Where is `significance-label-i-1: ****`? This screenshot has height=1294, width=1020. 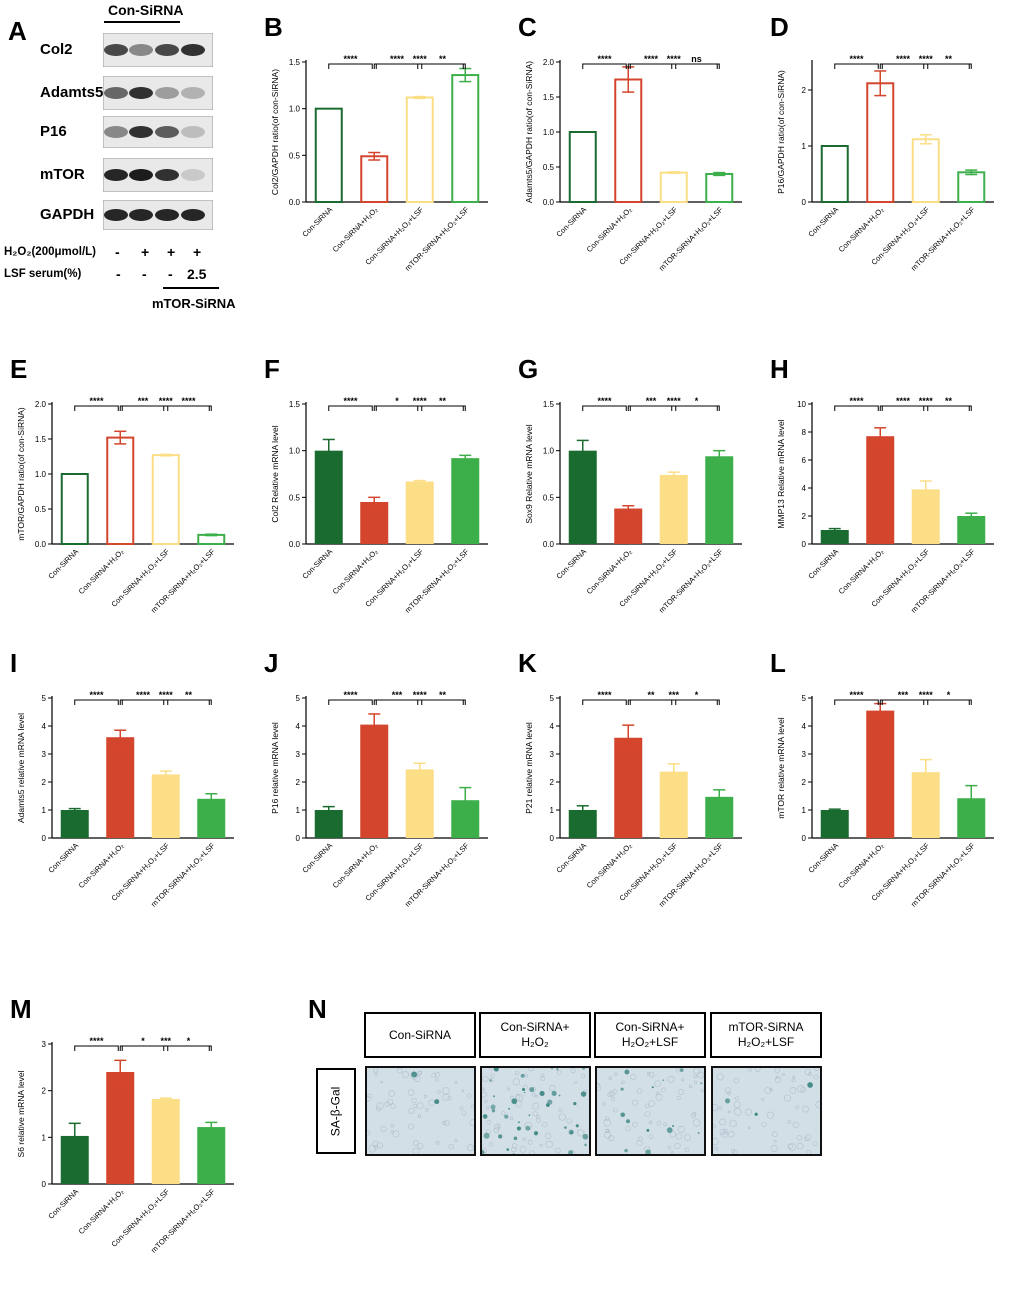 significance-label-i-1: **** is located at coordinates (143, 695).